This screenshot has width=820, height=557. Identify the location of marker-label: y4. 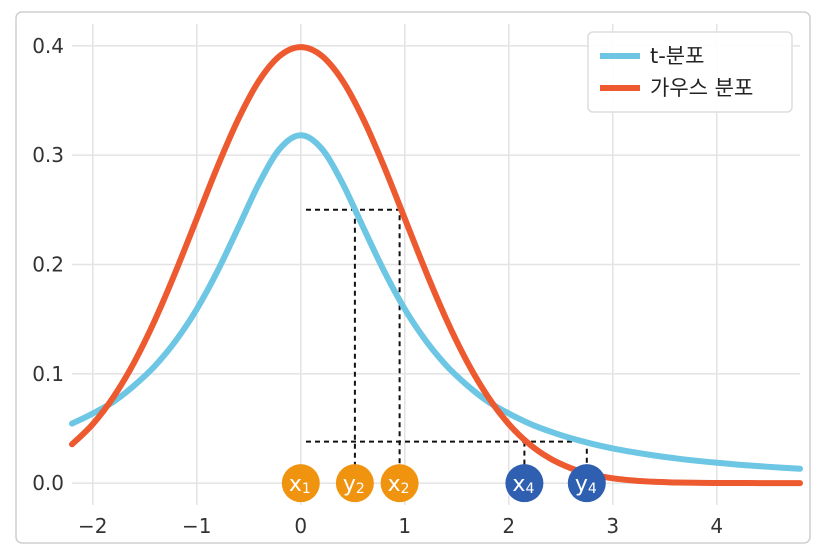
(586, 484).